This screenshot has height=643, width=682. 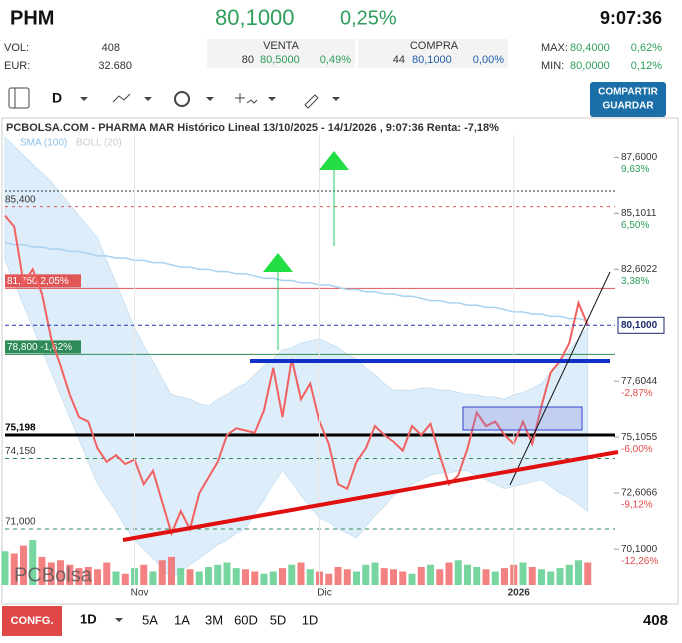 What do you see at coordinates (335, 60) in the screenshot?
I see `venta-pct: 0,49%` at bounding box center [335, 60].